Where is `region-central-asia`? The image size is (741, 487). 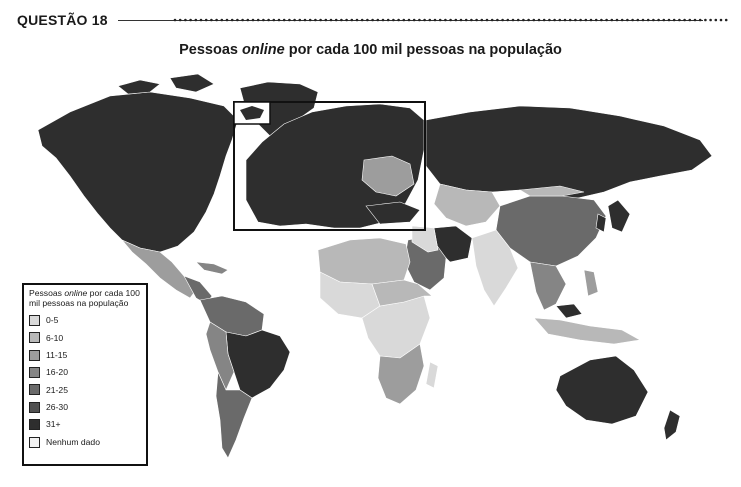
region-central-asia is located at coordinates (467, 205).